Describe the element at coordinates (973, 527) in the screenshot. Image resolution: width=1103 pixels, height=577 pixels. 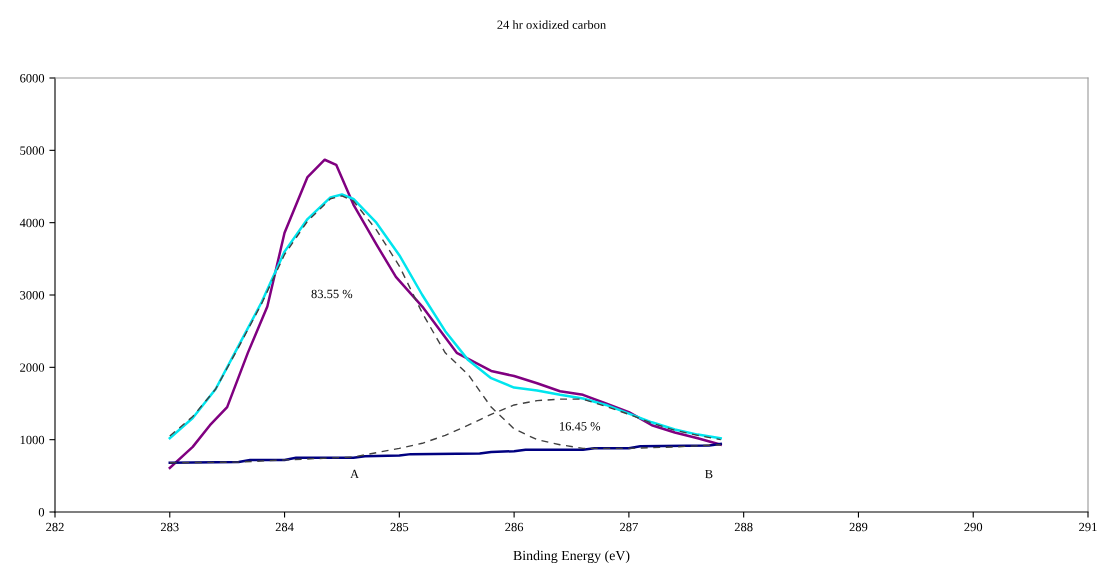
I see `x-tick-label: 290` at that location.